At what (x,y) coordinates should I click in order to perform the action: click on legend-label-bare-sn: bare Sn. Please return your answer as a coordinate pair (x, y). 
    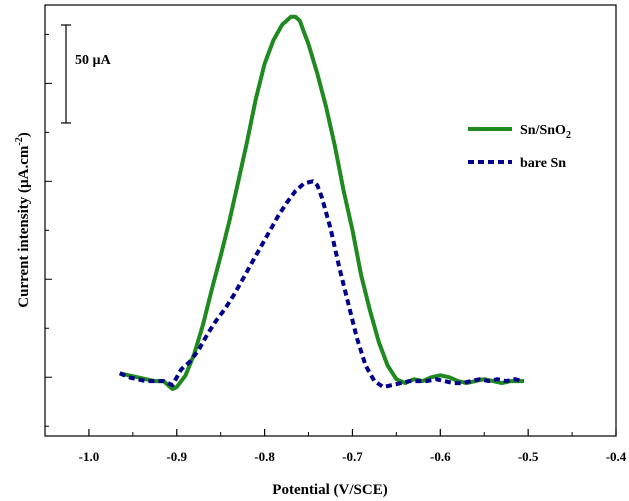
    Looking at the image, I should click on (543, 163).